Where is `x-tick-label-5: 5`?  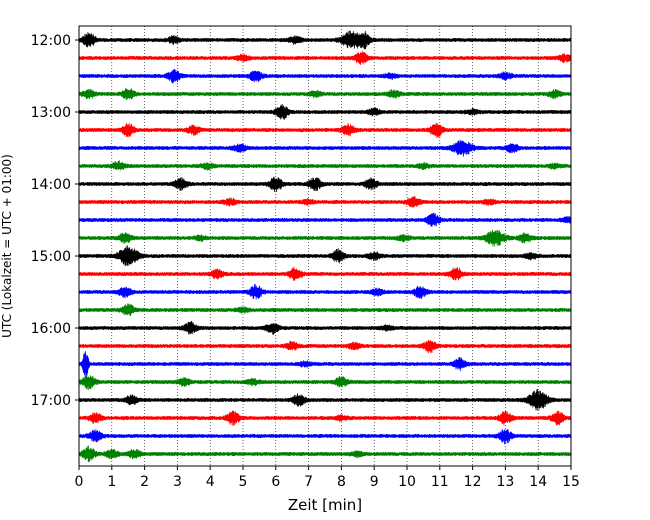 x-tick-label-5: 5 is located at coordinates (243, 482).